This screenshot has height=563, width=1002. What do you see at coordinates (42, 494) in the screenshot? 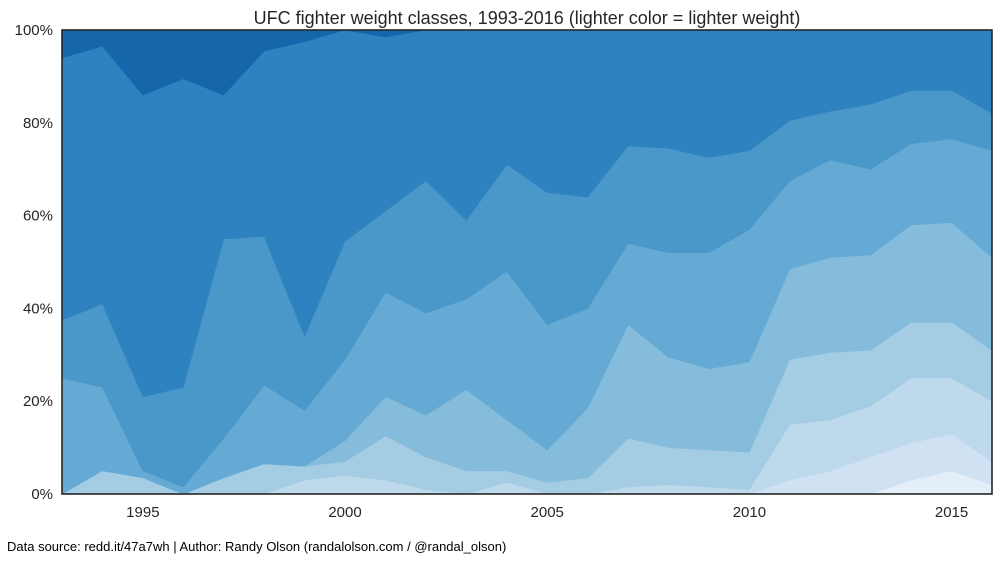
I see `y-tick-label: 0%` at bounding box center [42, 494].